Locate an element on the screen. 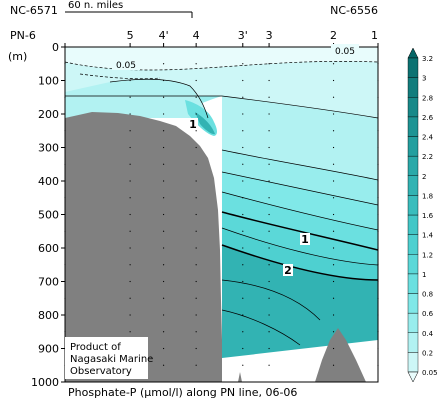  y-tick-label: 300 is located at coordinates (48, 148).